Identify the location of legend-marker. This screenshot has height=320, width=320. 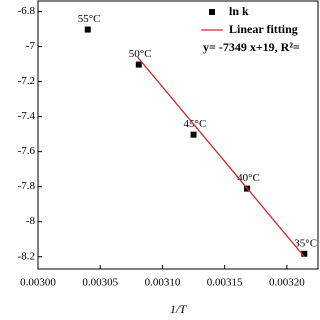
(212, 12).